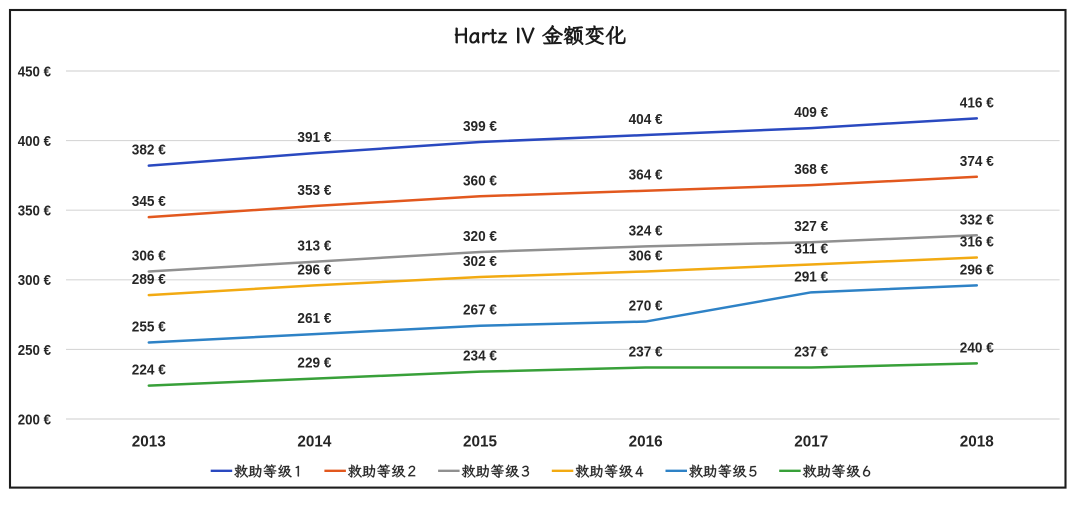  What do you see at coordinates (811, 276) in the screenshot?
I see `svg-text: 291 €` at bounding box center [811, 276].